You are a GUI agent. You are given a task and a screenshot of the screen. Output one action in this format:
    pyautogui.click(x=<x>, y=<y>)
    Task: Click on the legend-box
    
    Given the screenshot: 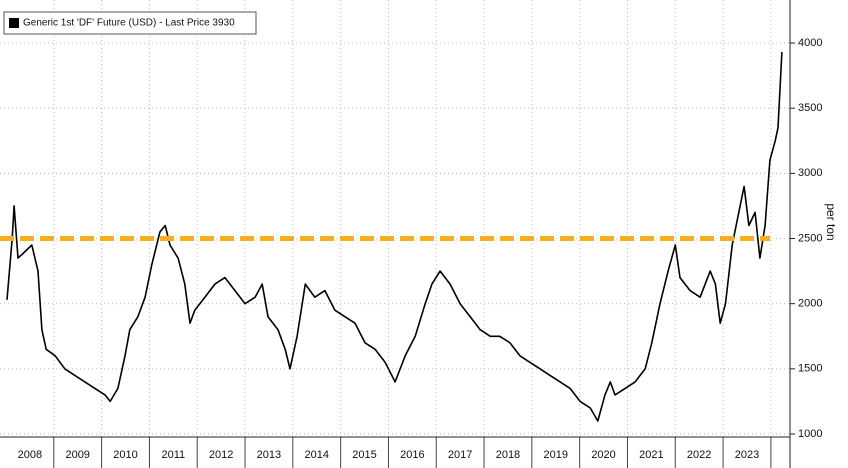 What is the action you would take?
    pyautogui.click(x=130, y=23)
    